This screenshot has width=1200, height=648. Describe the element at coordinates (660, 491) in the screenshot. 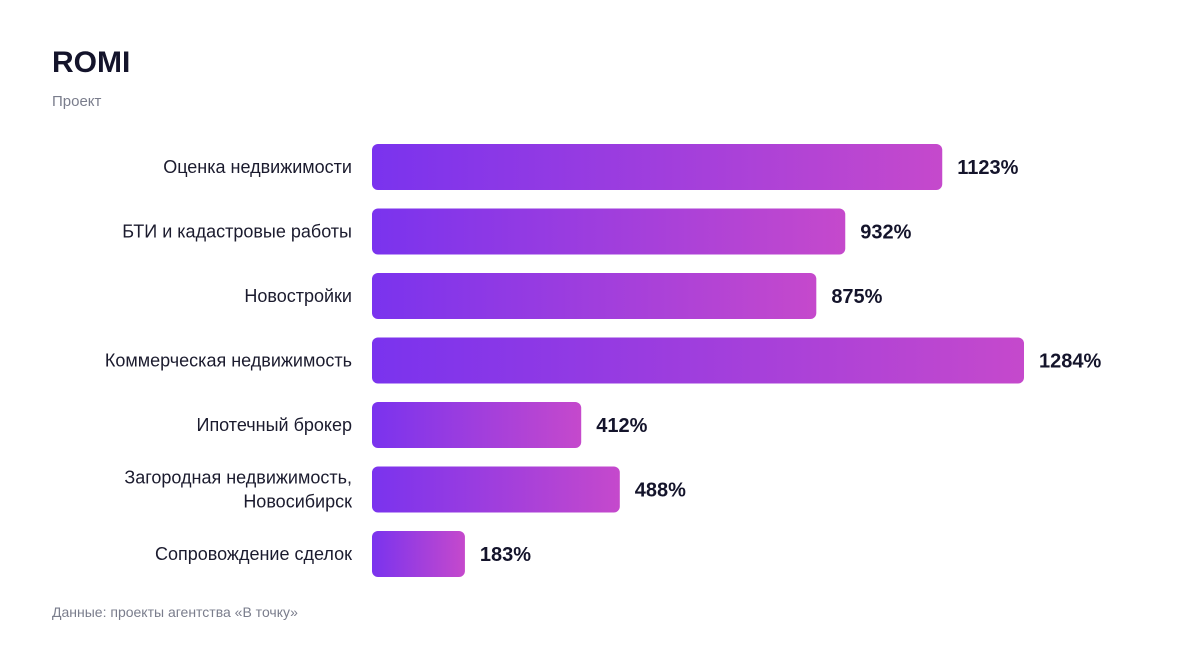

I see `value-label: 488%` at that location.